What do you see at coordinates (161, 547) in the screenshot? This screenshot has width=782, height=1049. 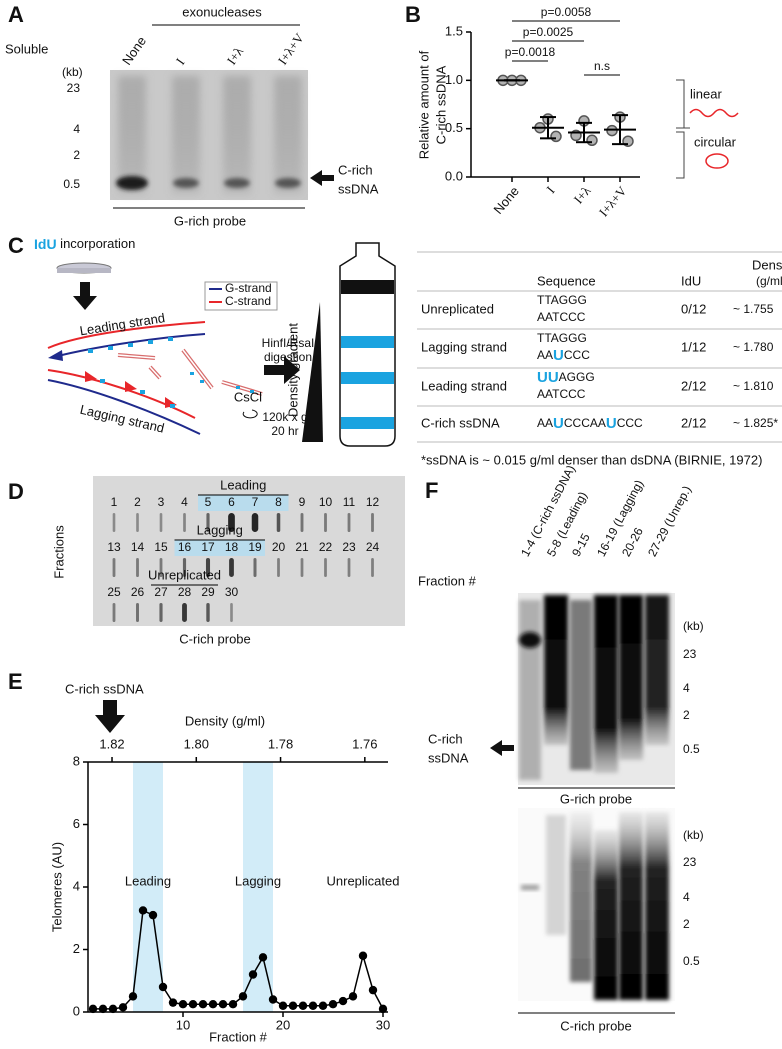 I see `fraction-label: 15` at bounding box center [161, 547].